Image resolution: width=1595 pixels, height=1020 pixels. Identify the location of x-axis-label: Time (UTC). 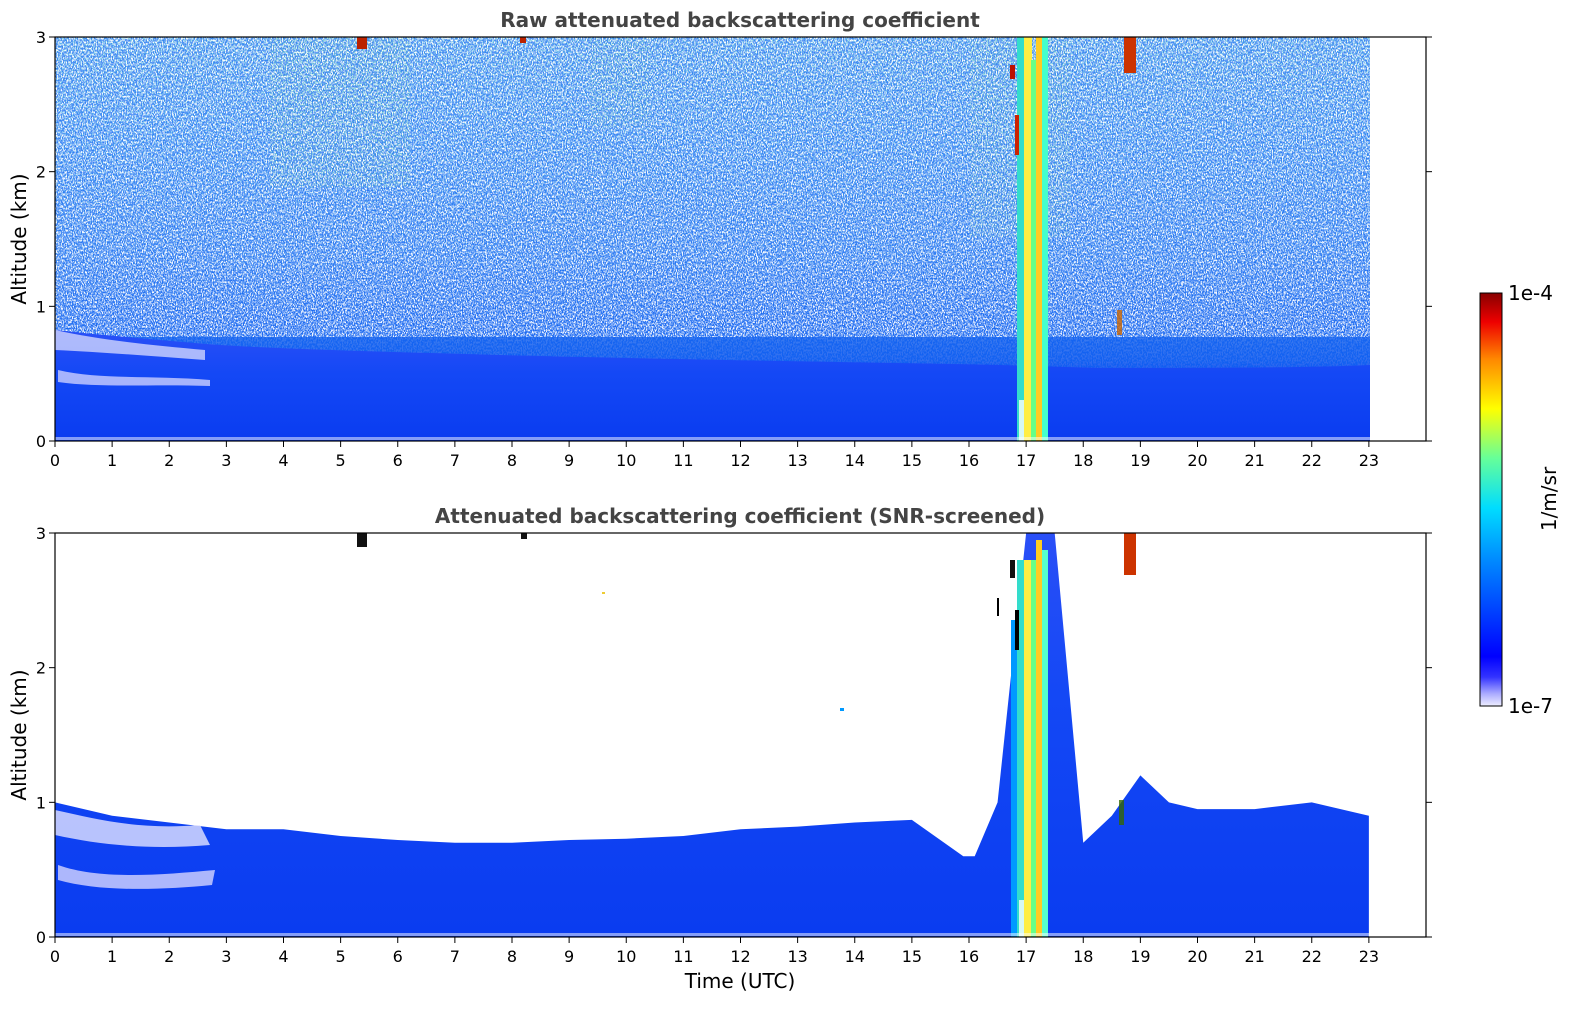
(740, 981).